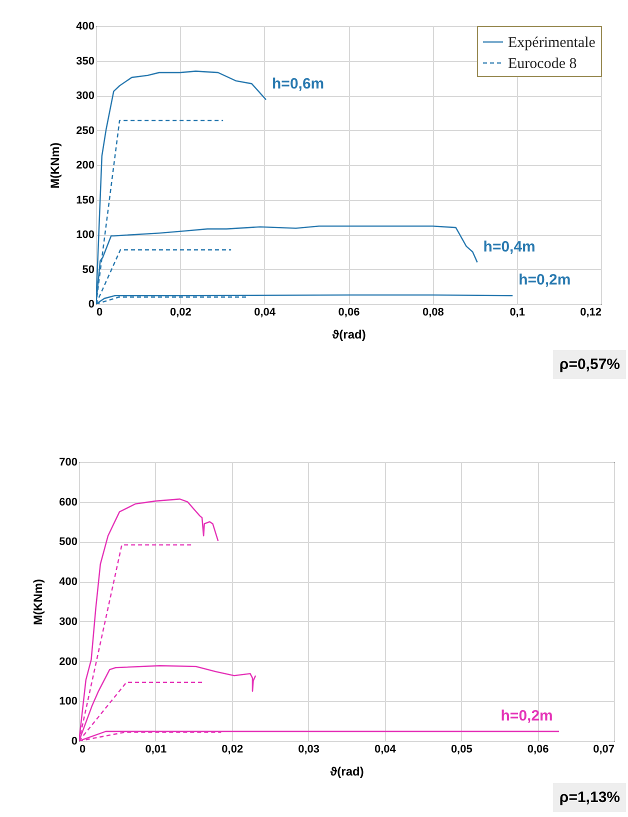  Describe the element at coordinates (88, 270) in the screenshot. I see `y-tick-label: 50` at that location.